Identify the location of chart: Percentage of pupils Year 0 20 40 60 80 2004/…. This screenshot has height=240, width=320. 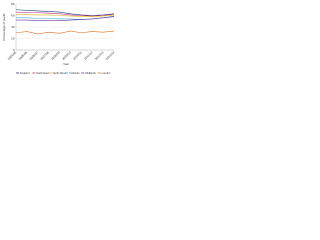
(59, 40).